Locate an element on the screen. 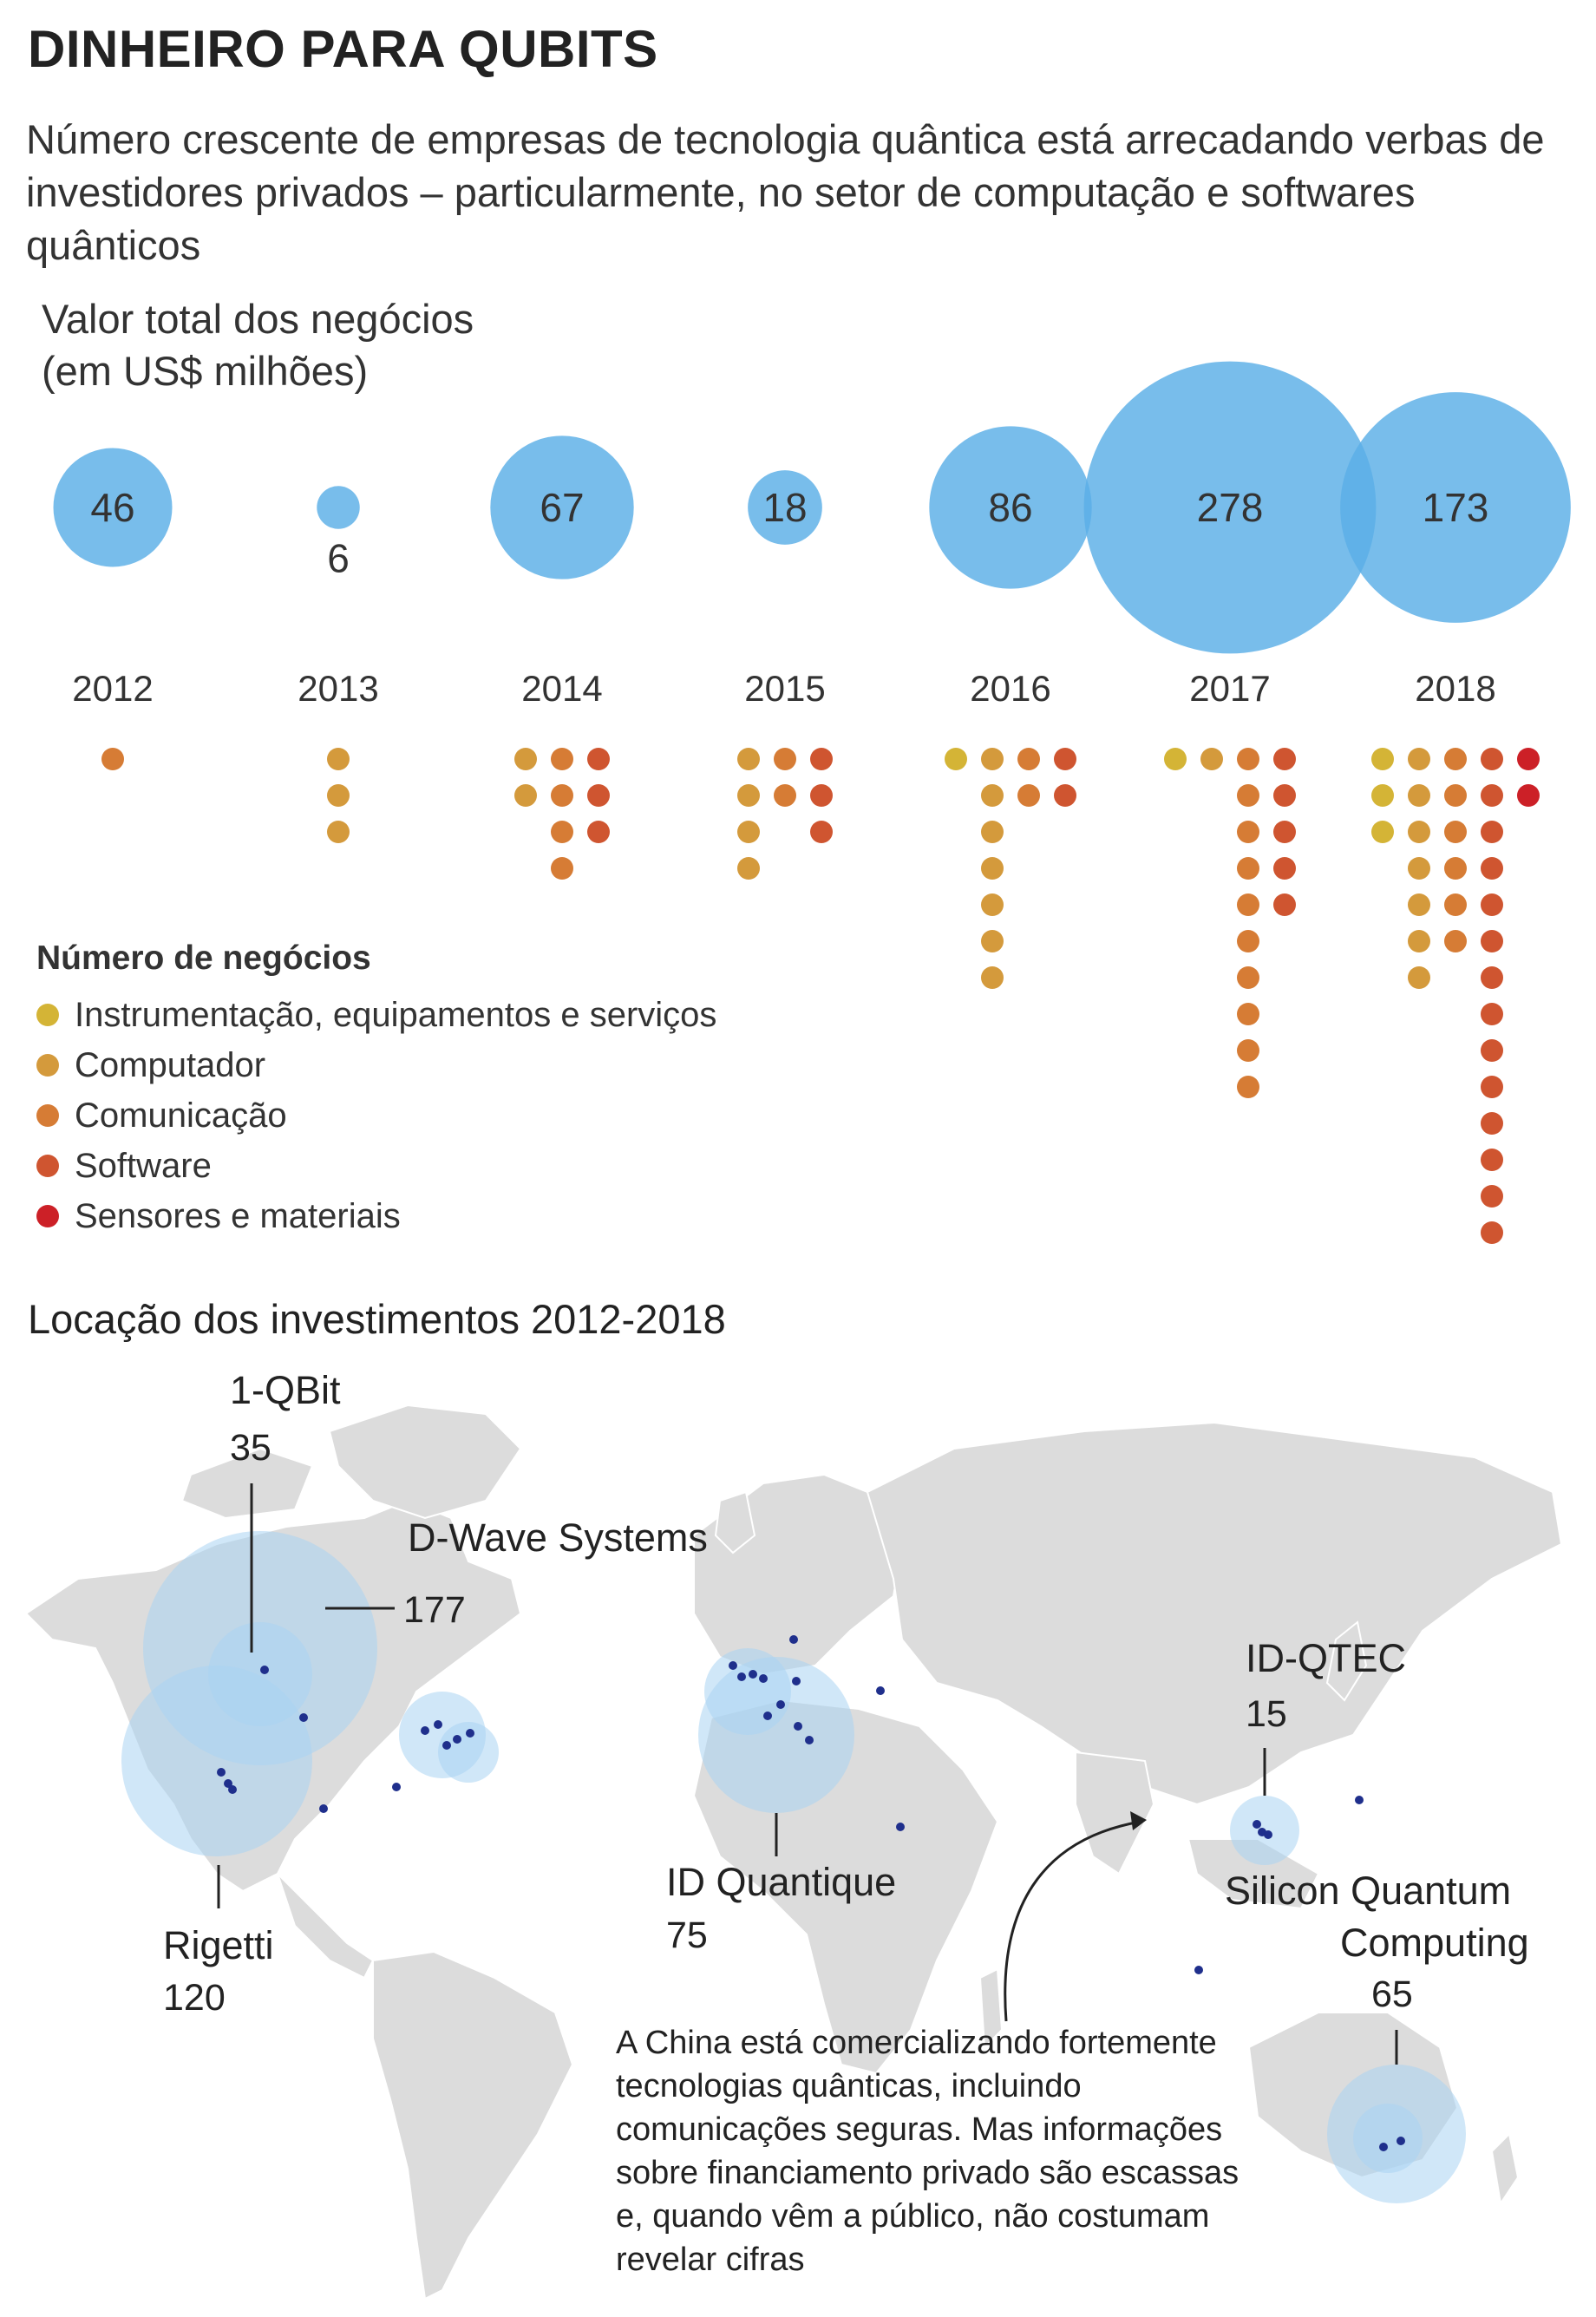  value-idqtec: 15 is located at coordinates (1266, 1714).